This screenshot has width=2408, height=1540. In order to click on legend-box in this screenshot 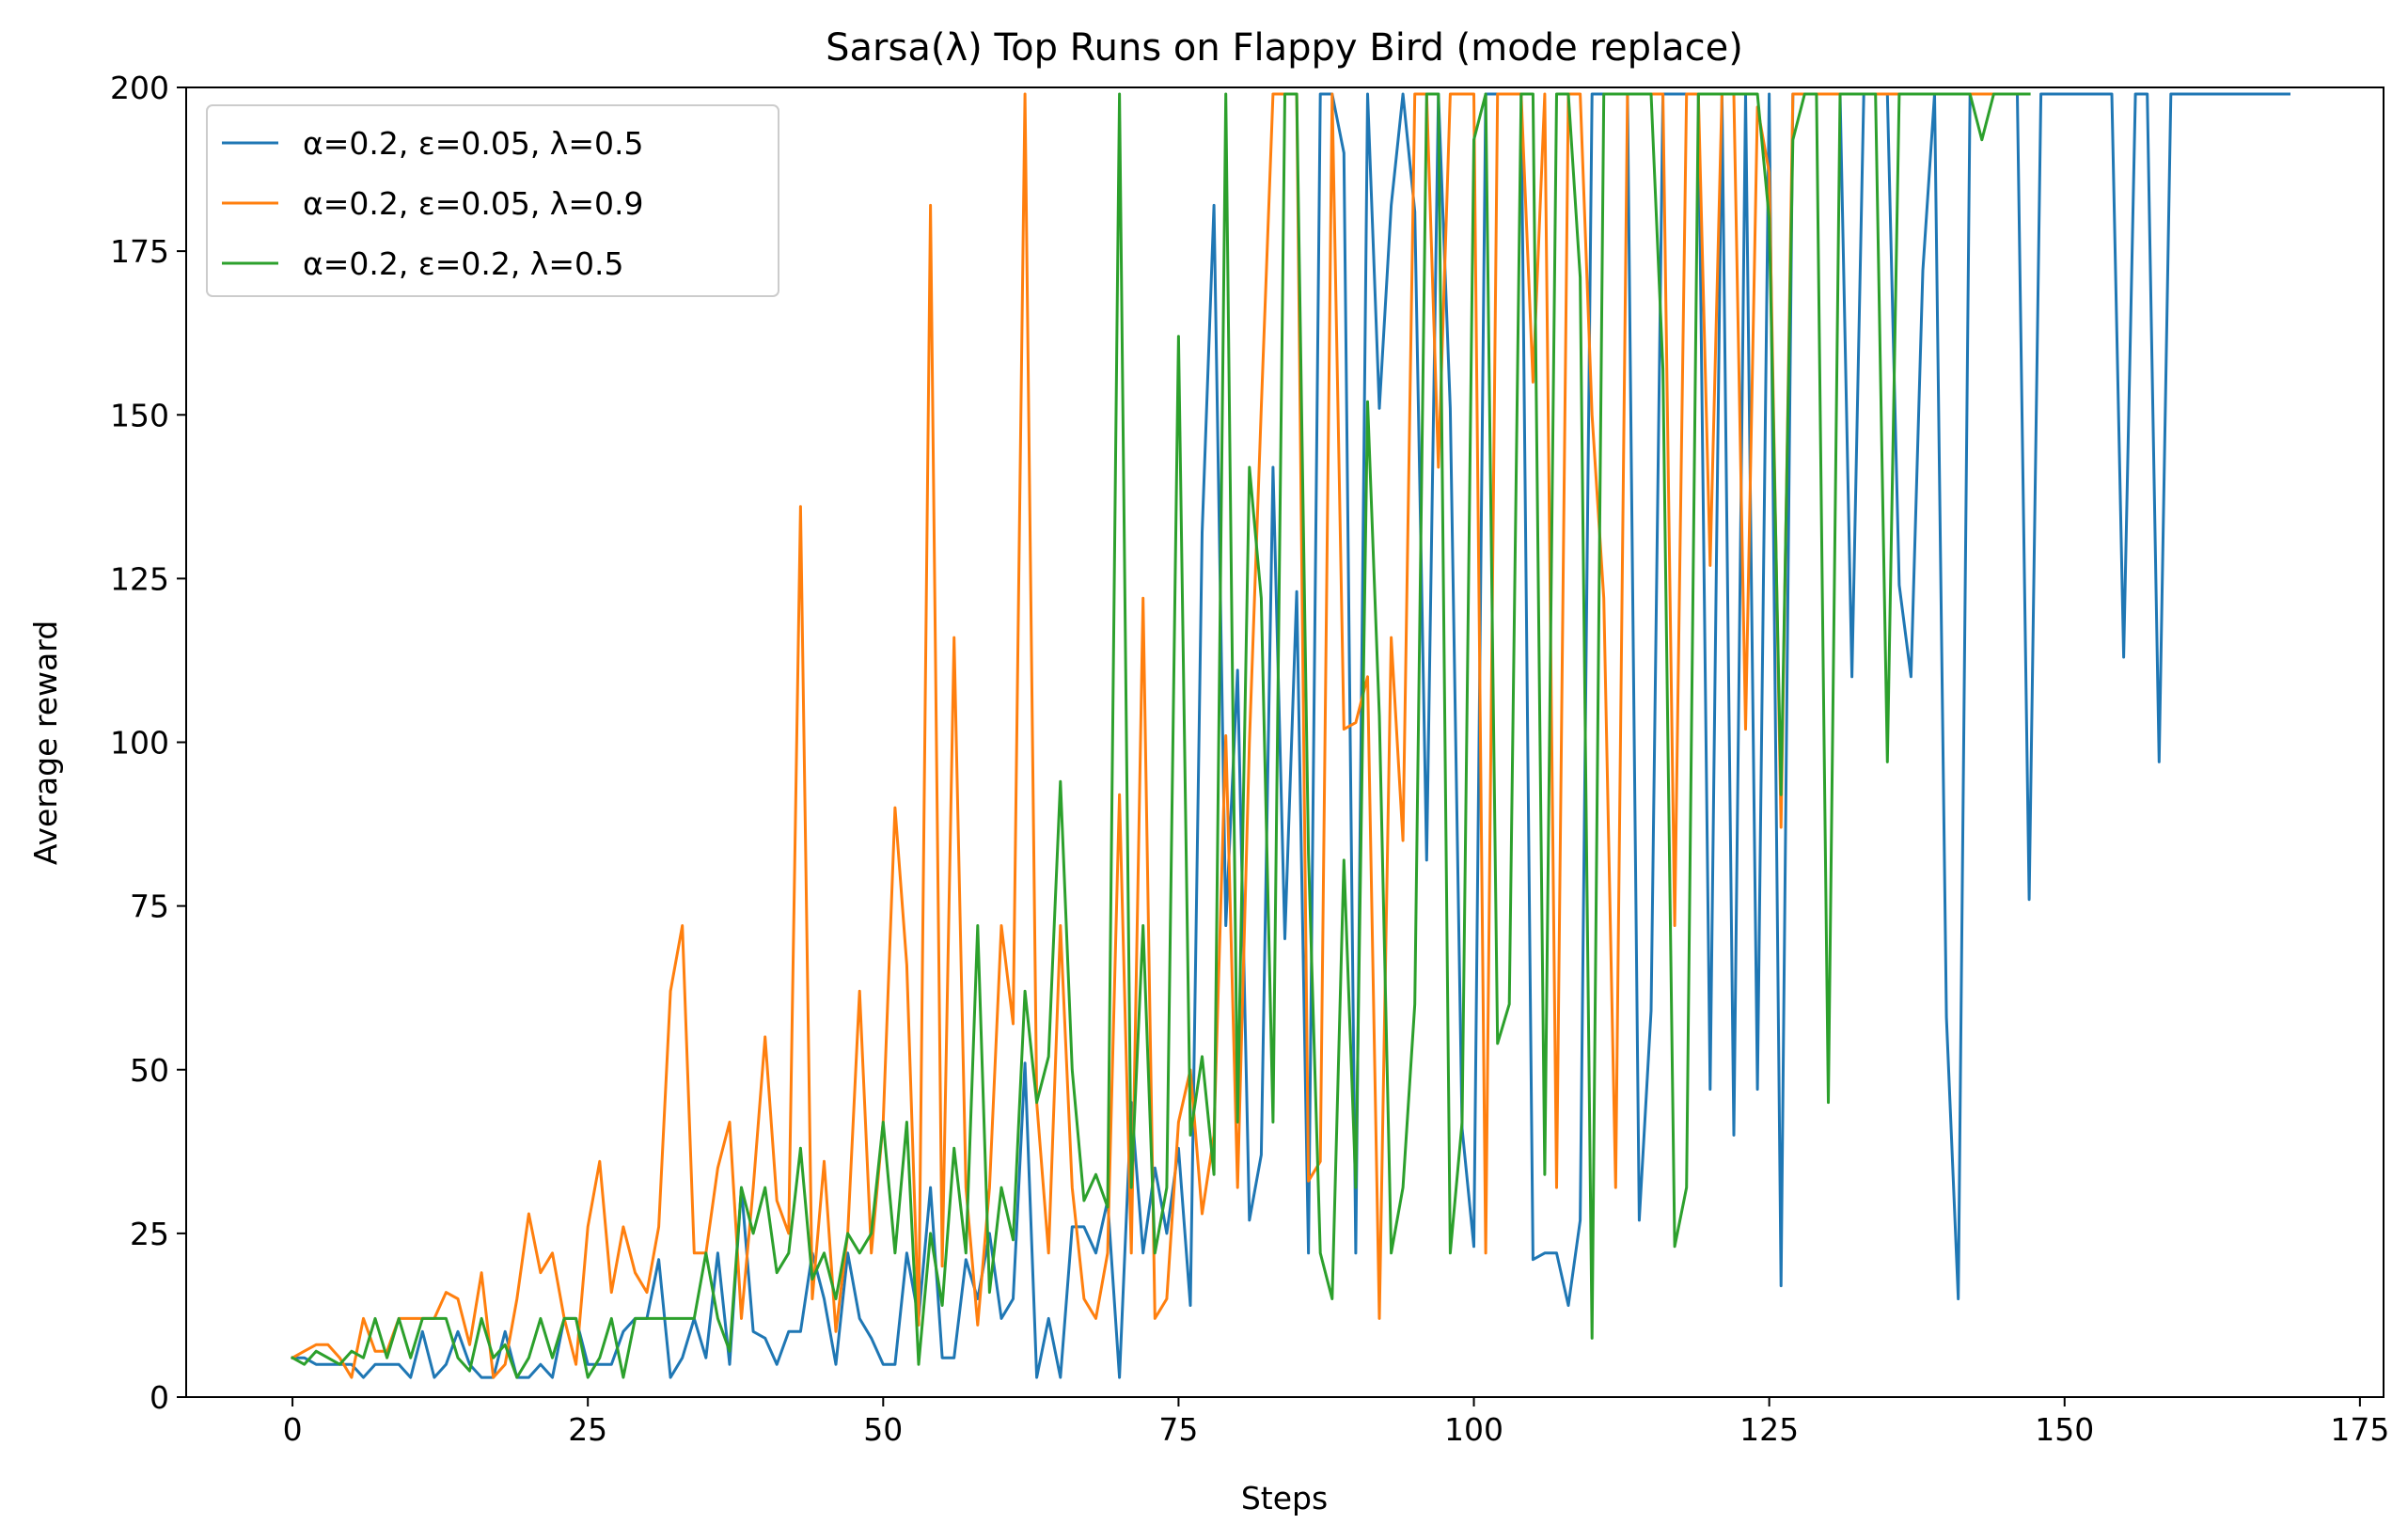, I will do `click(492, 201)`.